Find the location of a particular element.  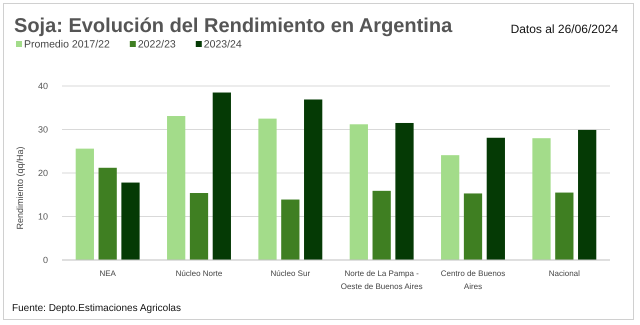

chart-title: Soja: Evolución del Rendimiento en Argentina is located at coordinates (234, 26).